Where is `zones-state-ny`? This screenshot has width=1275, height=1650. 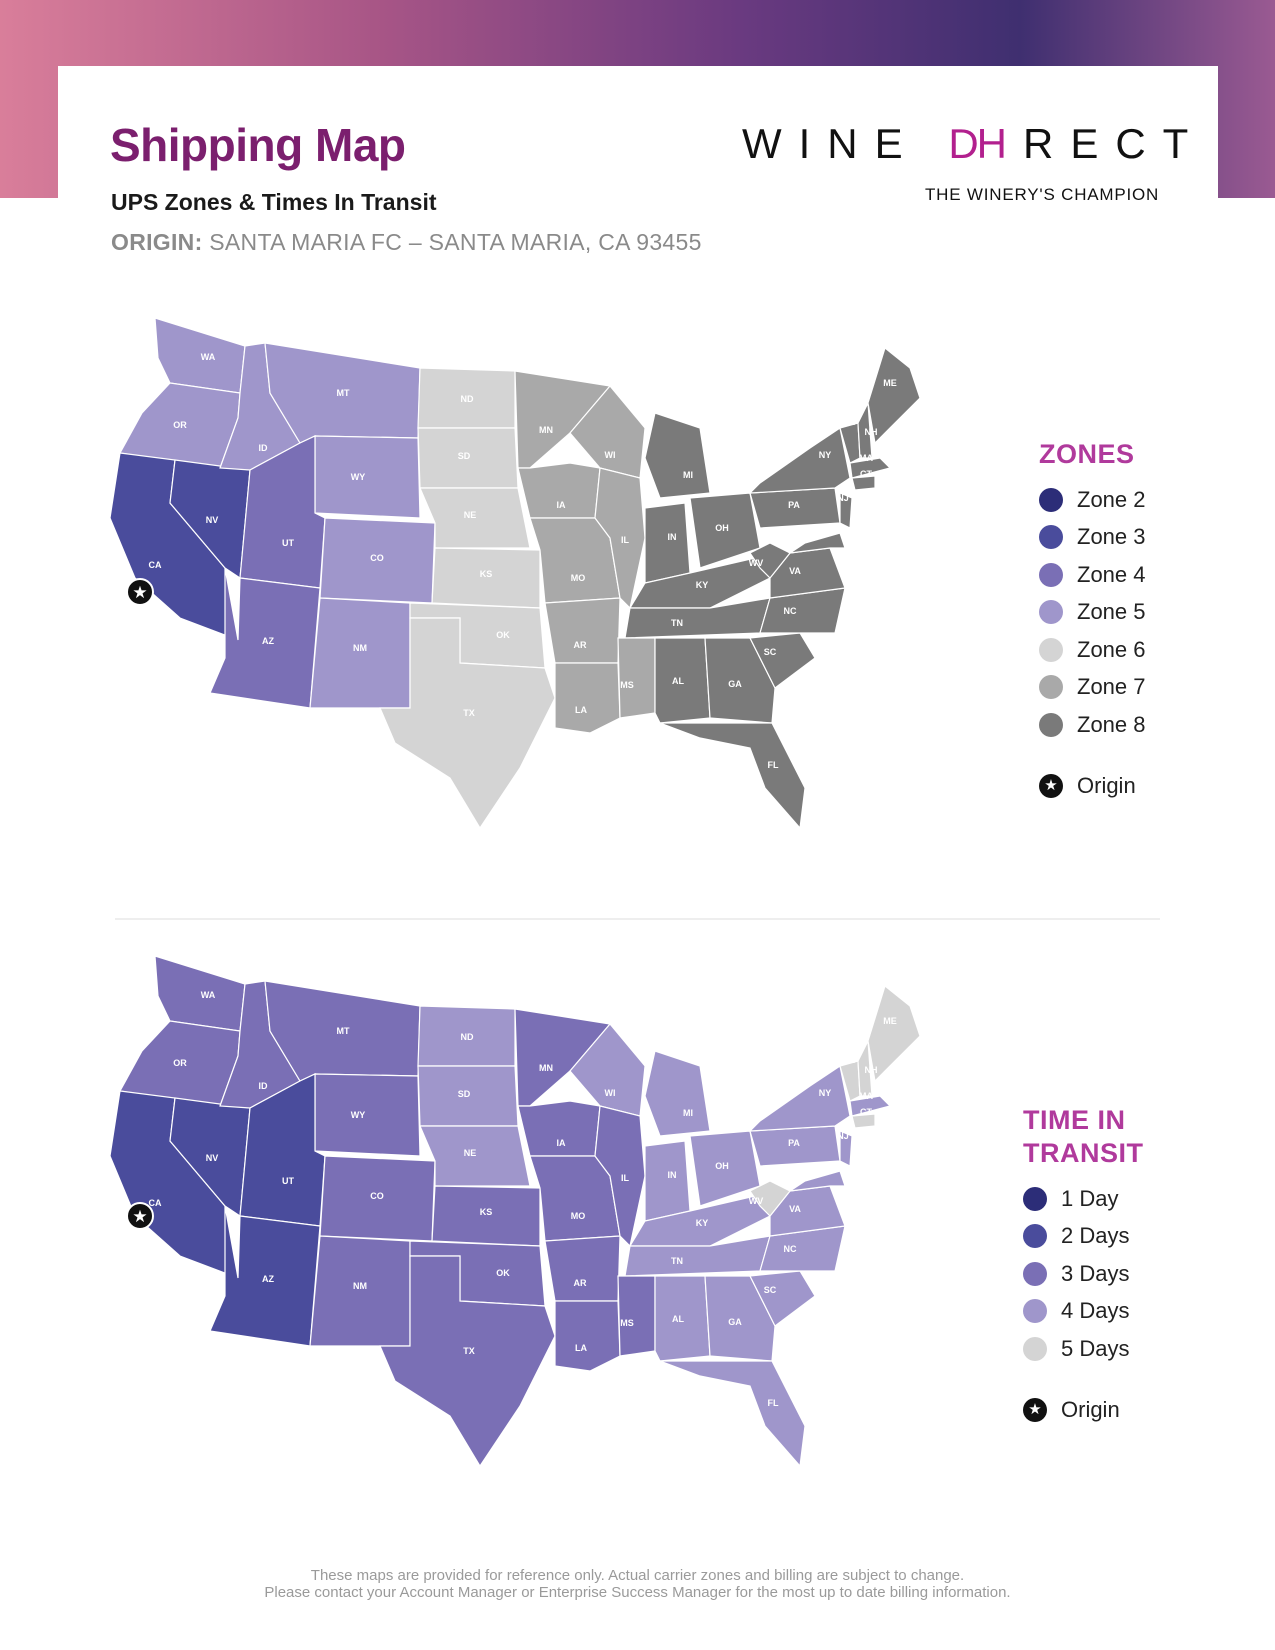 zones-state-ny is located at coordinates (799, 460).